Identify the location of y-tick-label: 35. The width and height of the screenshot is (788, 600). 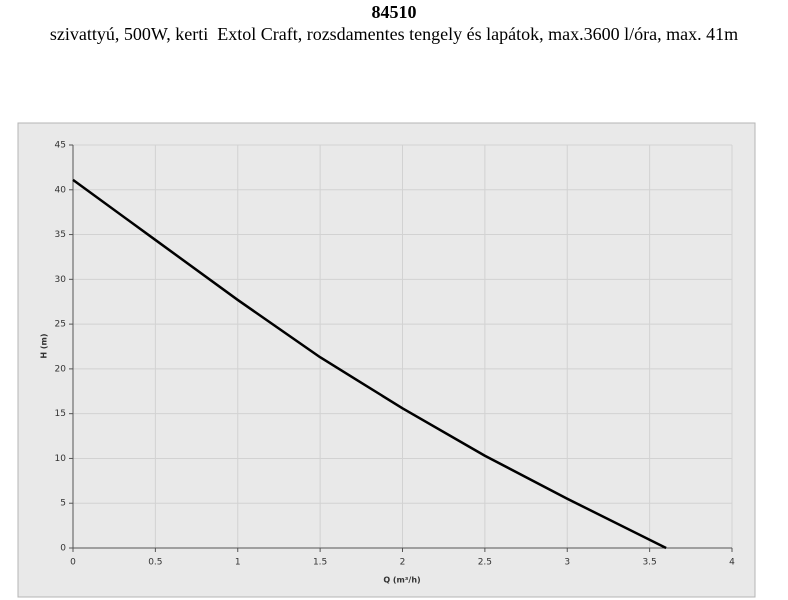
(60, 235).